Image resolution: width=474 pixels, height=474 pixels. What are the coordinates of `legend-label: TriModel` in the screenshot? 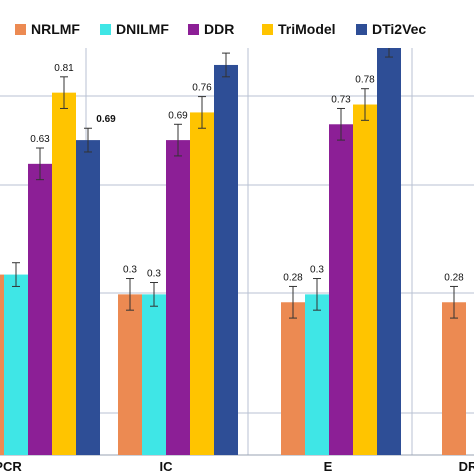 It's located at (307, 29).